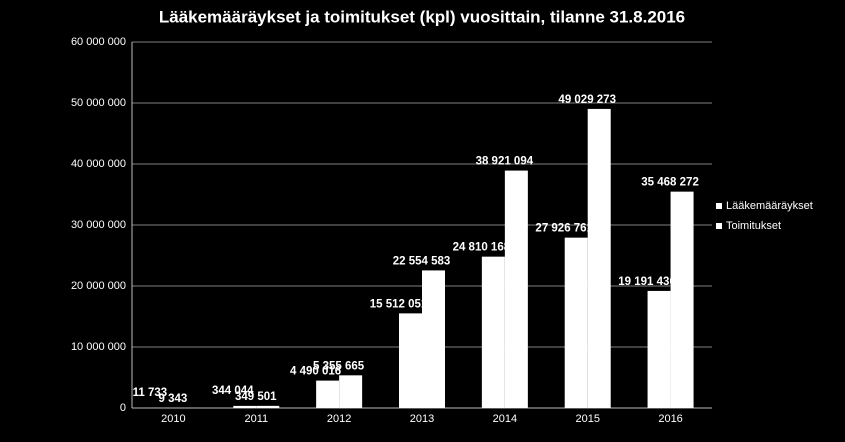 The width and height of the screenshot is (845, 442). I want to click on y-tick-label: 50 000 000, so click(98, 103).